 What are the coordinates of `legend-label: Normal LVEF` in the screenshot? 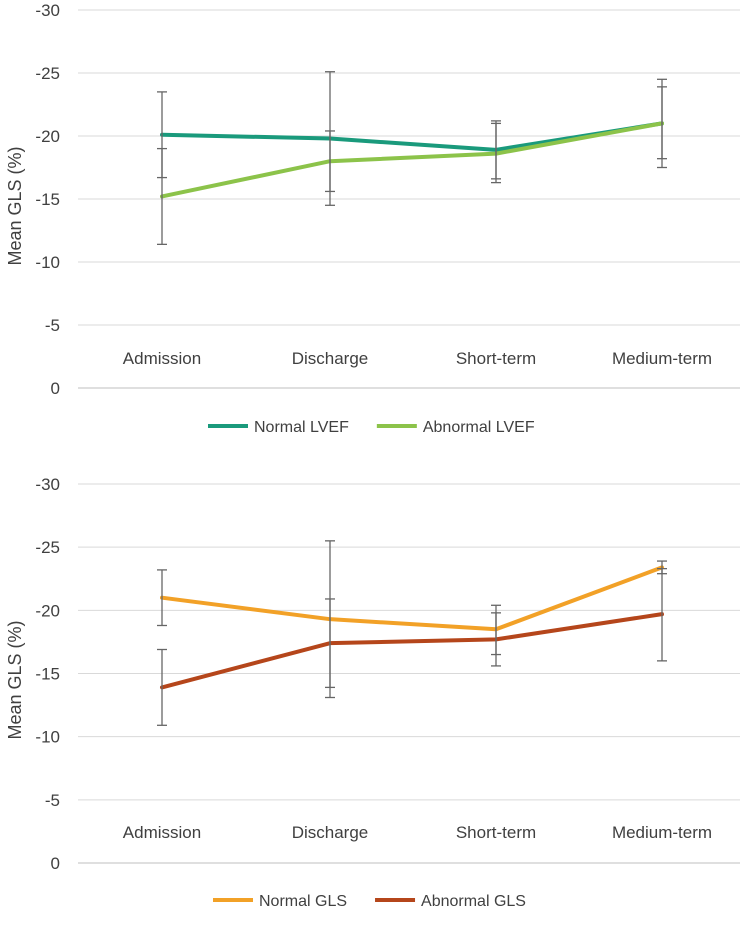 It's located at (301, 427).